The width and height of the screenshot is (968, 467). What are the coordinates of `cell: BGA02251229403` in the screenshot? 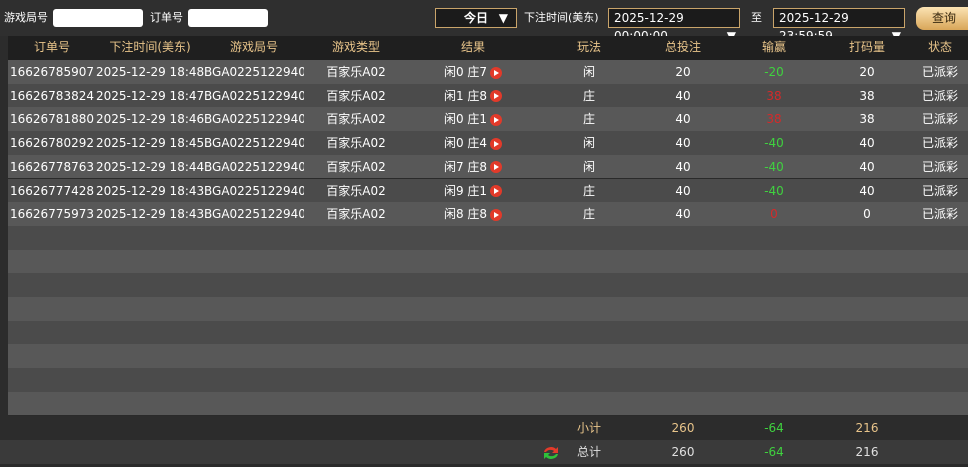 It's located at (254, 214).